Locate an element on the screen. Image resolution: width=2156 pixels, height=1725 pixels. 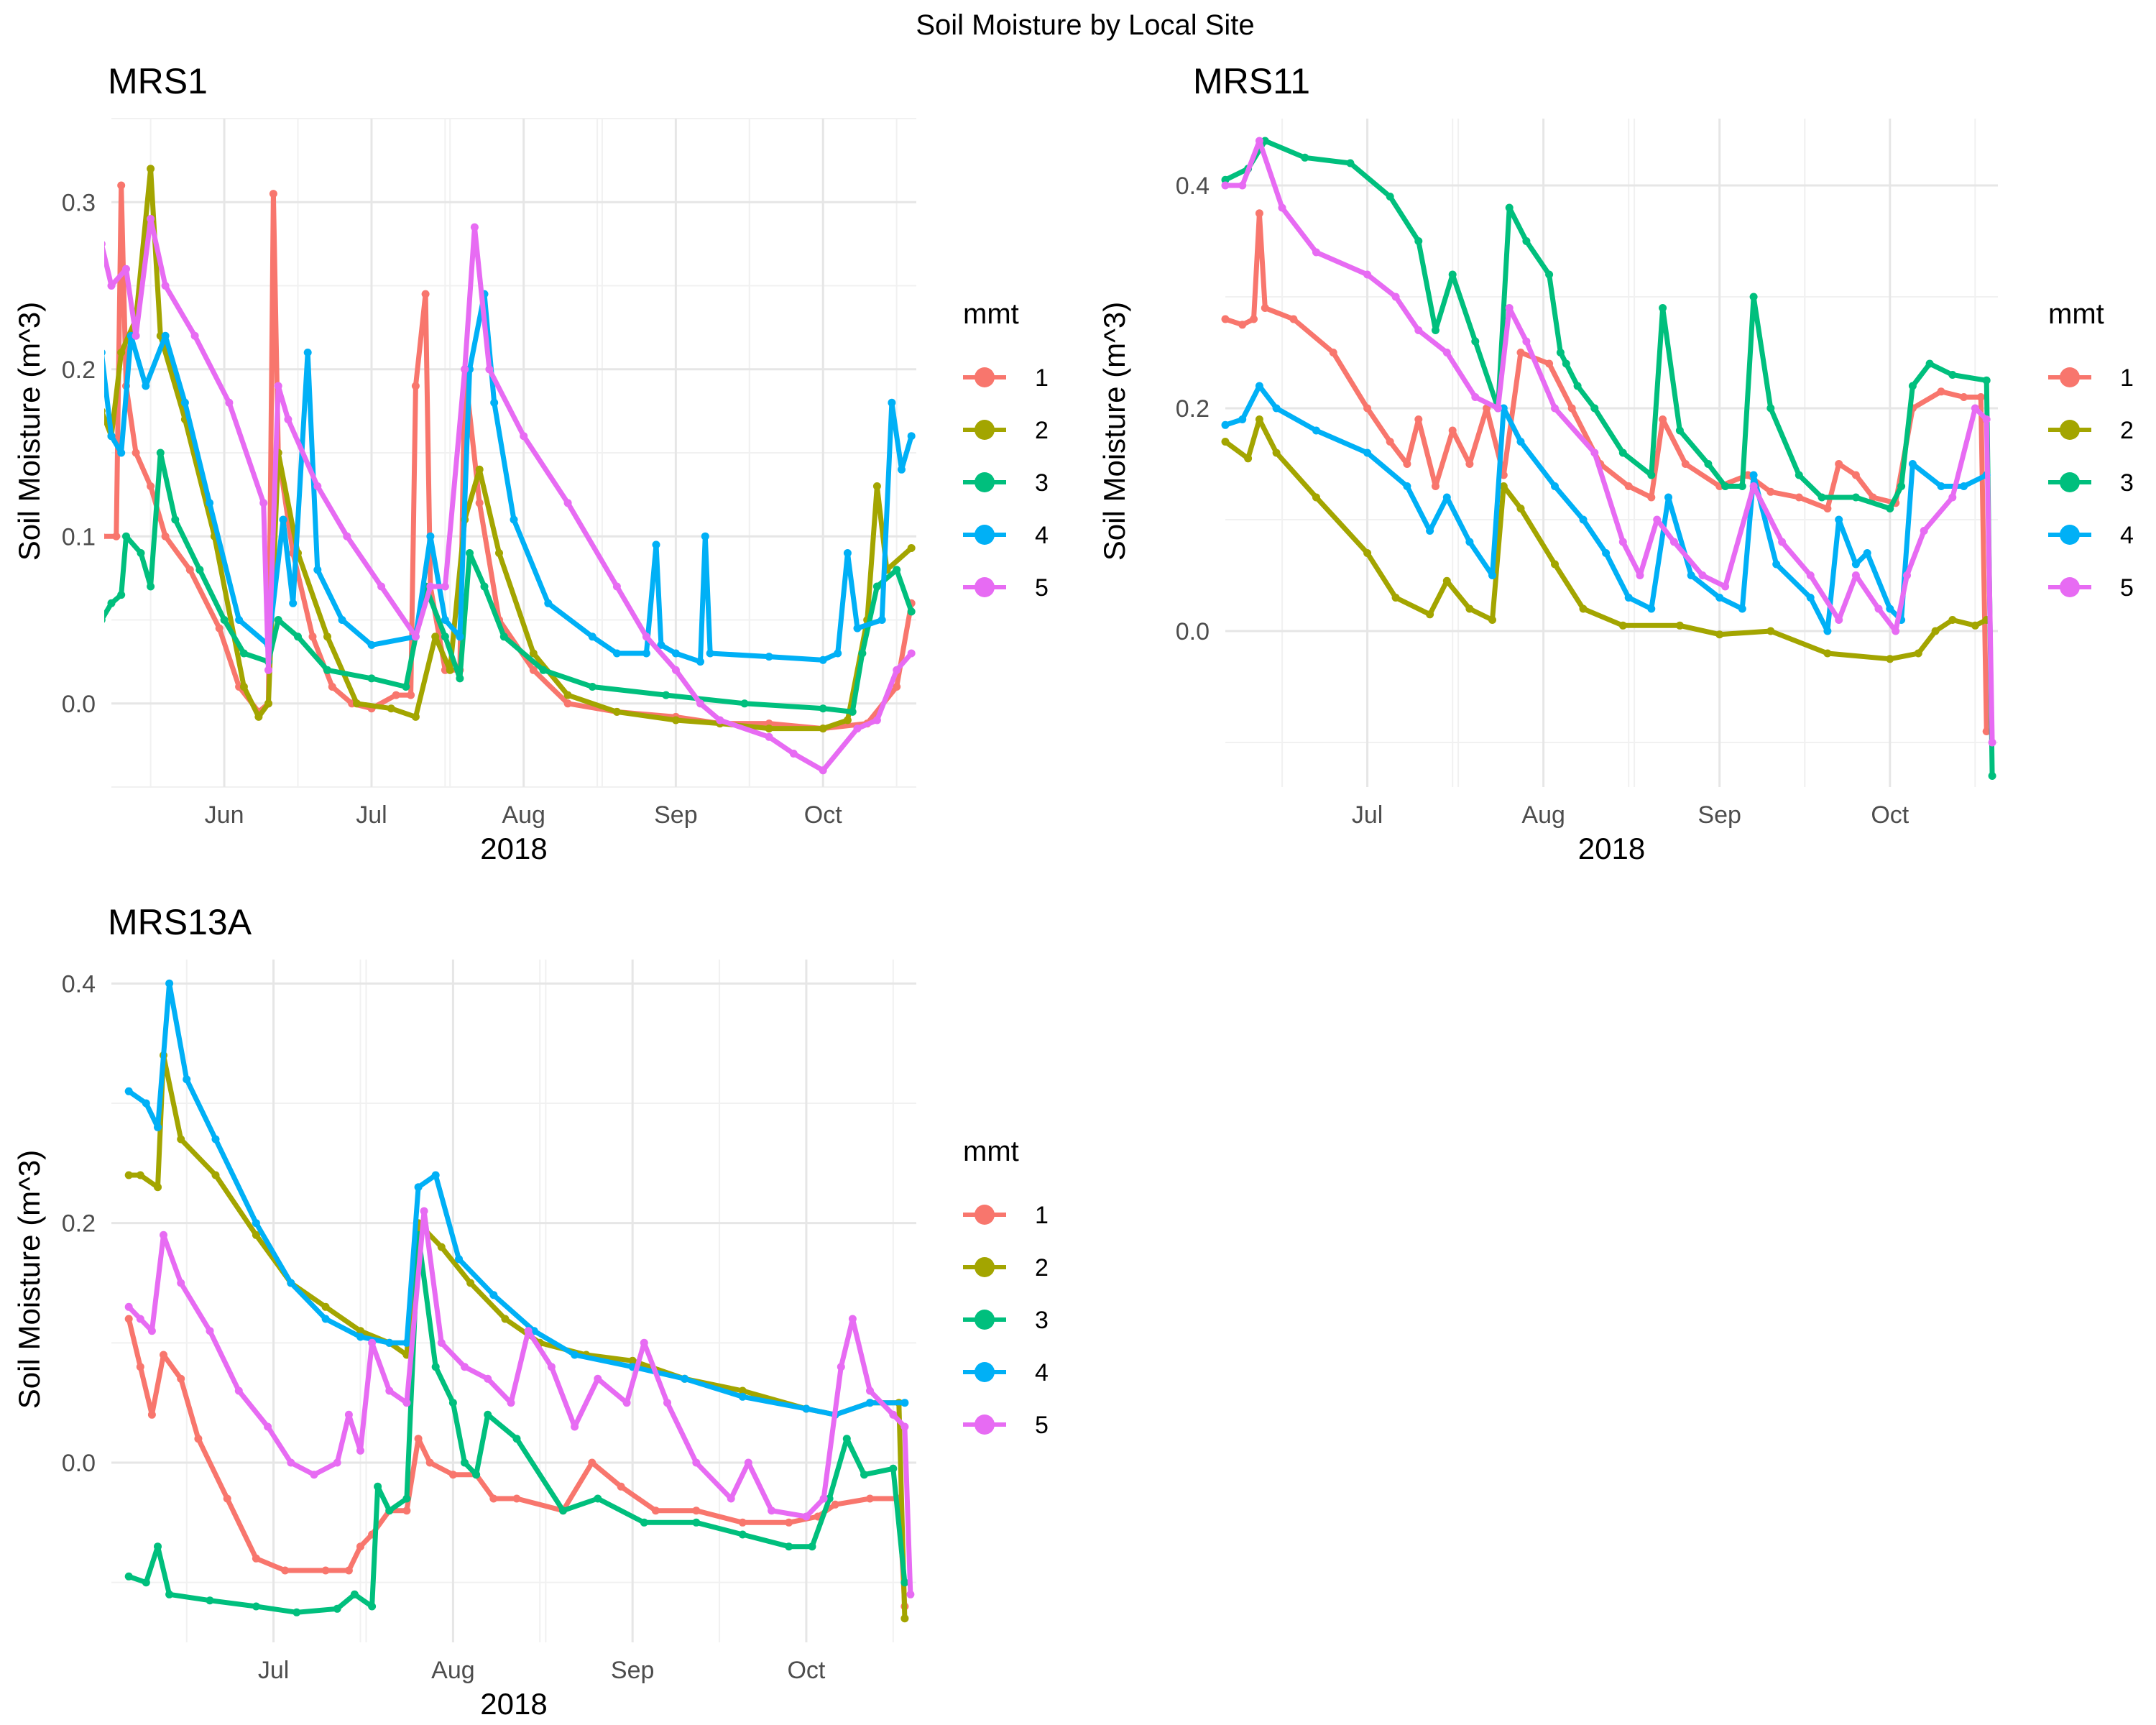
x-tick-label: Sep is located at coordinates (1719, 815).